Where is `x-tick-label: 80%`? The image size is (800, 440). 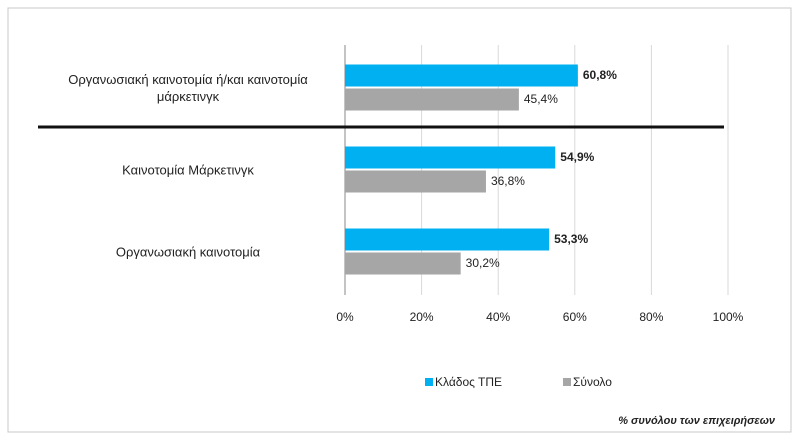
x-tick-label: 80% is located at coordinates (651, 317).